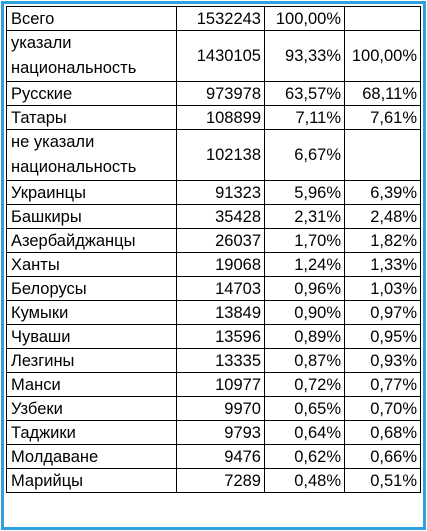 This screenshot has height=531, width=427. What do you see at coordinates (91, 56) in the screenshot?
I see `row-name: указали национальность` at bounding box center [91, 56].